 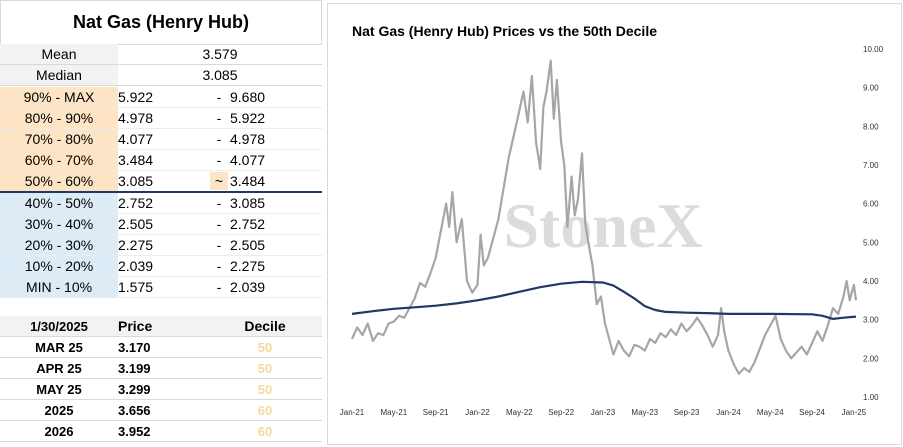 I want to click on contract-price: 3.170, so click(x=163, y=347).